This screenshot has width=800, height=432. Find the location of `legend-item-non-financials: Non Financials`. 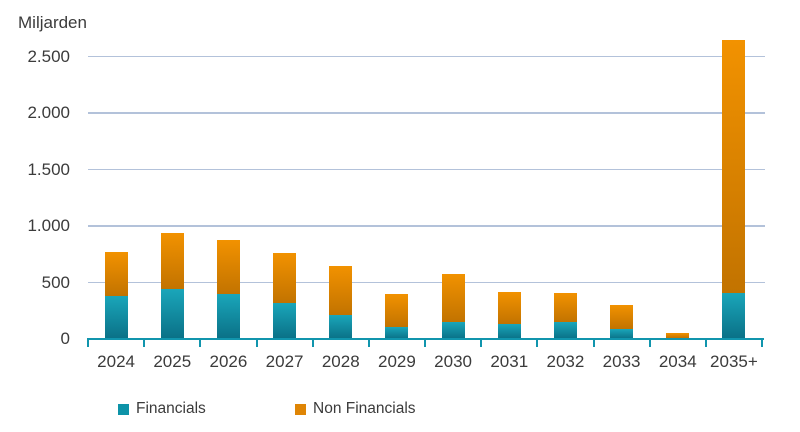

legend-item-non-financials: Non Financials is located at coordinates (355, 409).